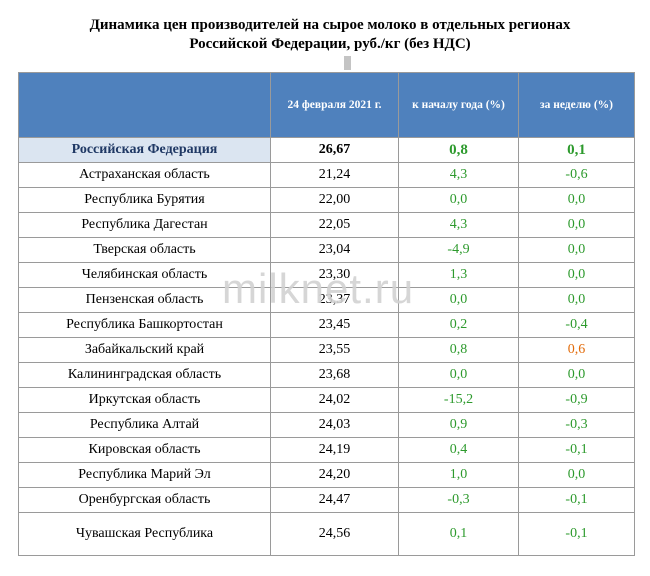 The height and width of the screenshot is (576, 650). Describe the element at coordinates (458, 500) in the screenshot. I see `ytd-change-cell: -0,3` at that location.